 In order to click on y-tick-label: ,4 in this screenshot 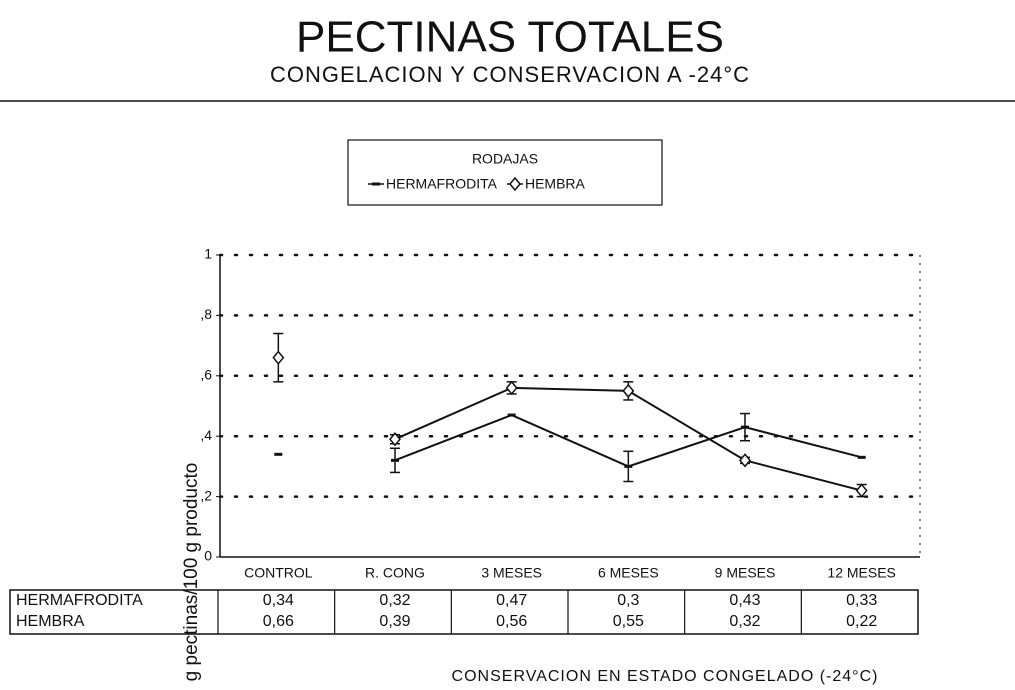, I will do `click(206, 435)`.